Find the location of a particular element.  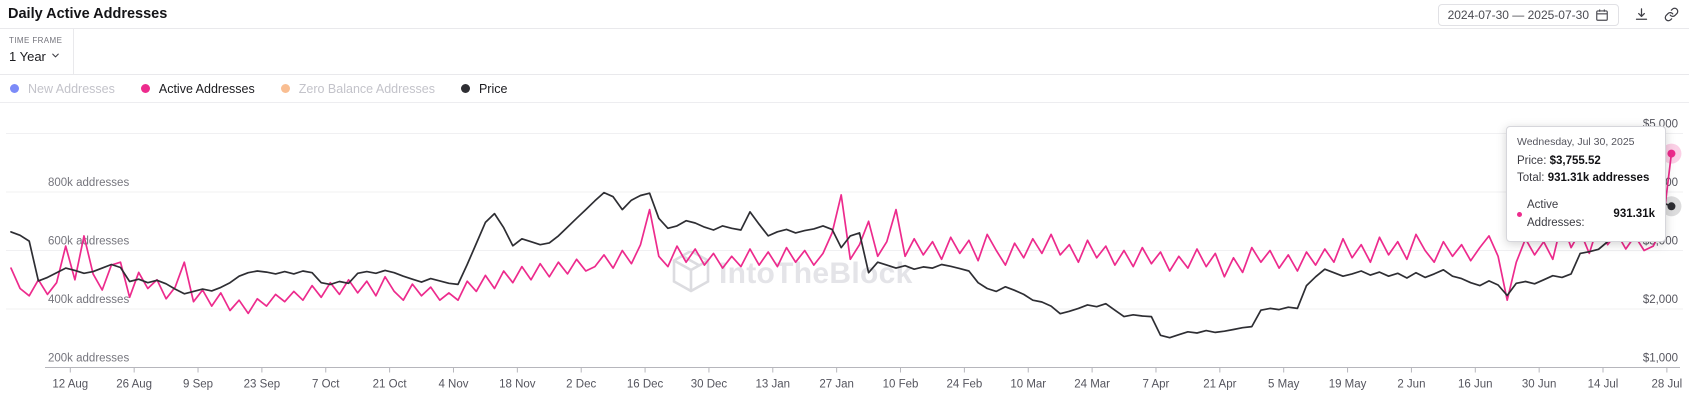

tooltip-price-row: Price: $3,755.52 is located at coordinates (1559, 160).